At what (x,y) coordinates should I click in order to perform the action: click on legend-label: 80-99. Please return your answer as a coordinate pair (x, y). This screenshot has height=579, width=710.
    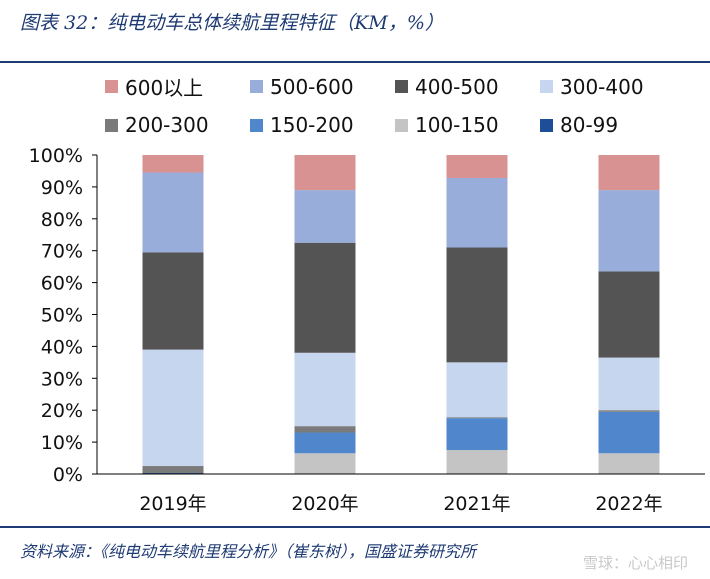
    Looking at the image, I should click on (589, 125).